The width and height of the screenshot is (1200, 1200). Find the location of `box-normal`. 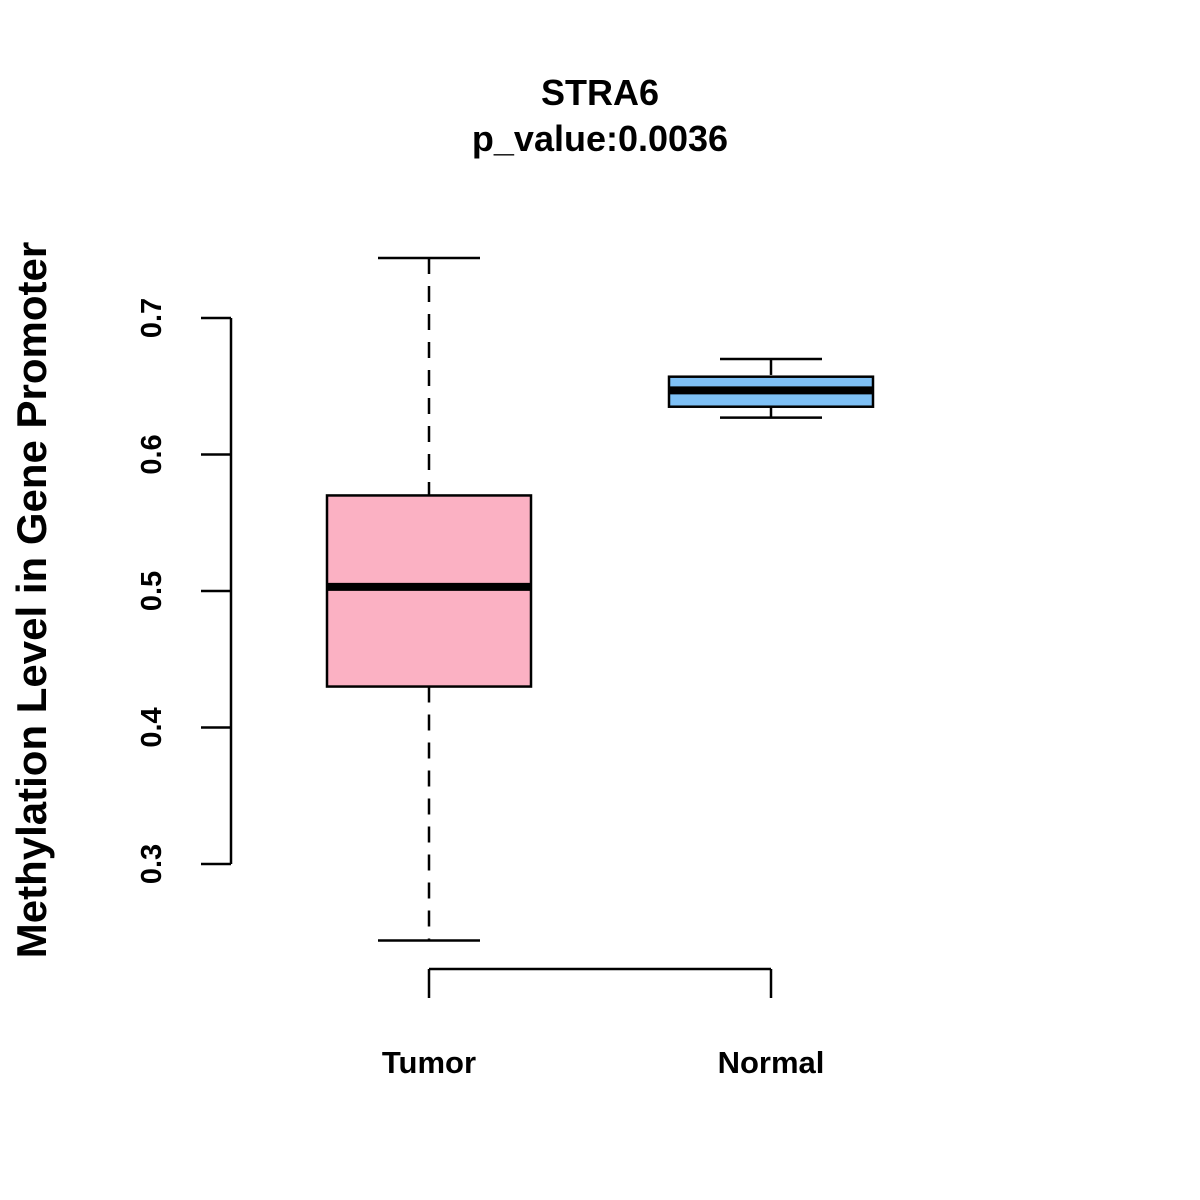

box-normal is located at coordinates (771, 388).